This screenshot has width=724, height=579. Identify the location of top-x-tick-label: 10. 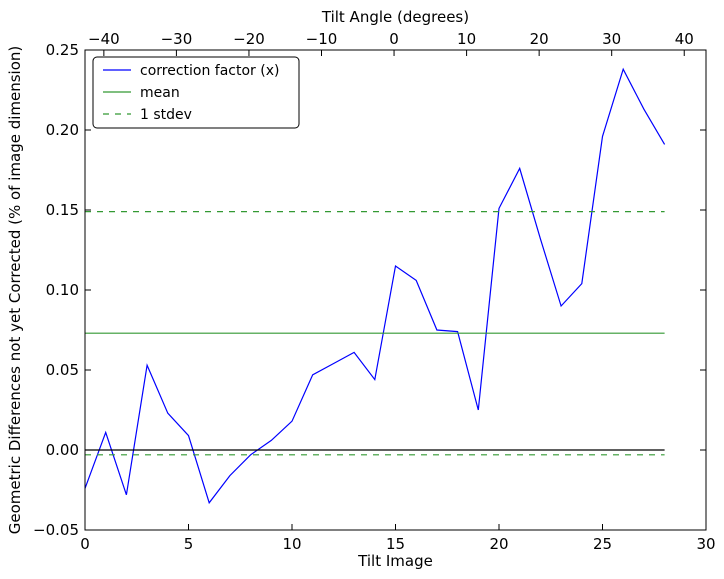
(466, 39).